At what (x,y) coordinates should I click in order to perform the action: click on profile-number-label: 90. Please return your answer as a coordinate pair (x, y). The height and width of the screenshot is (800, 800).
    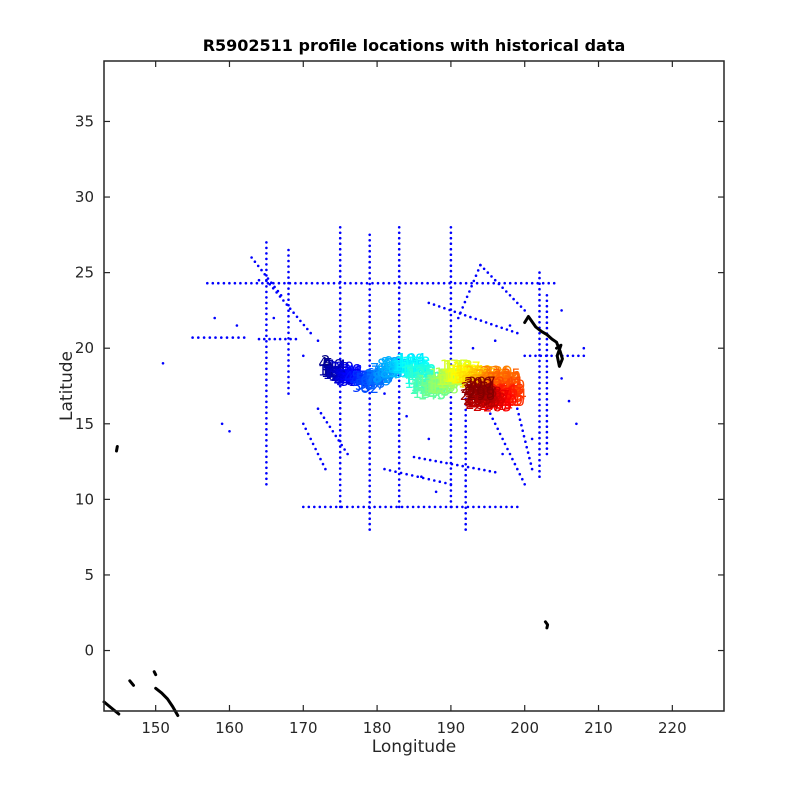
    Looking at the image, I should click on (393, 362).